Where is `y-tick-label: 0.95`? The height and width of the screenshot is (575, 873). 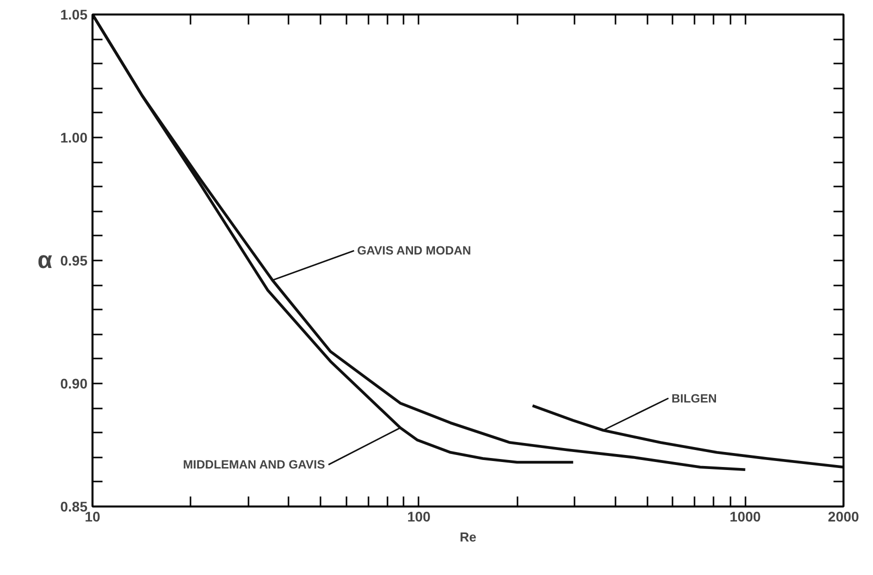 y-tick-label: 0.95 is located at coordinates (74, 260).